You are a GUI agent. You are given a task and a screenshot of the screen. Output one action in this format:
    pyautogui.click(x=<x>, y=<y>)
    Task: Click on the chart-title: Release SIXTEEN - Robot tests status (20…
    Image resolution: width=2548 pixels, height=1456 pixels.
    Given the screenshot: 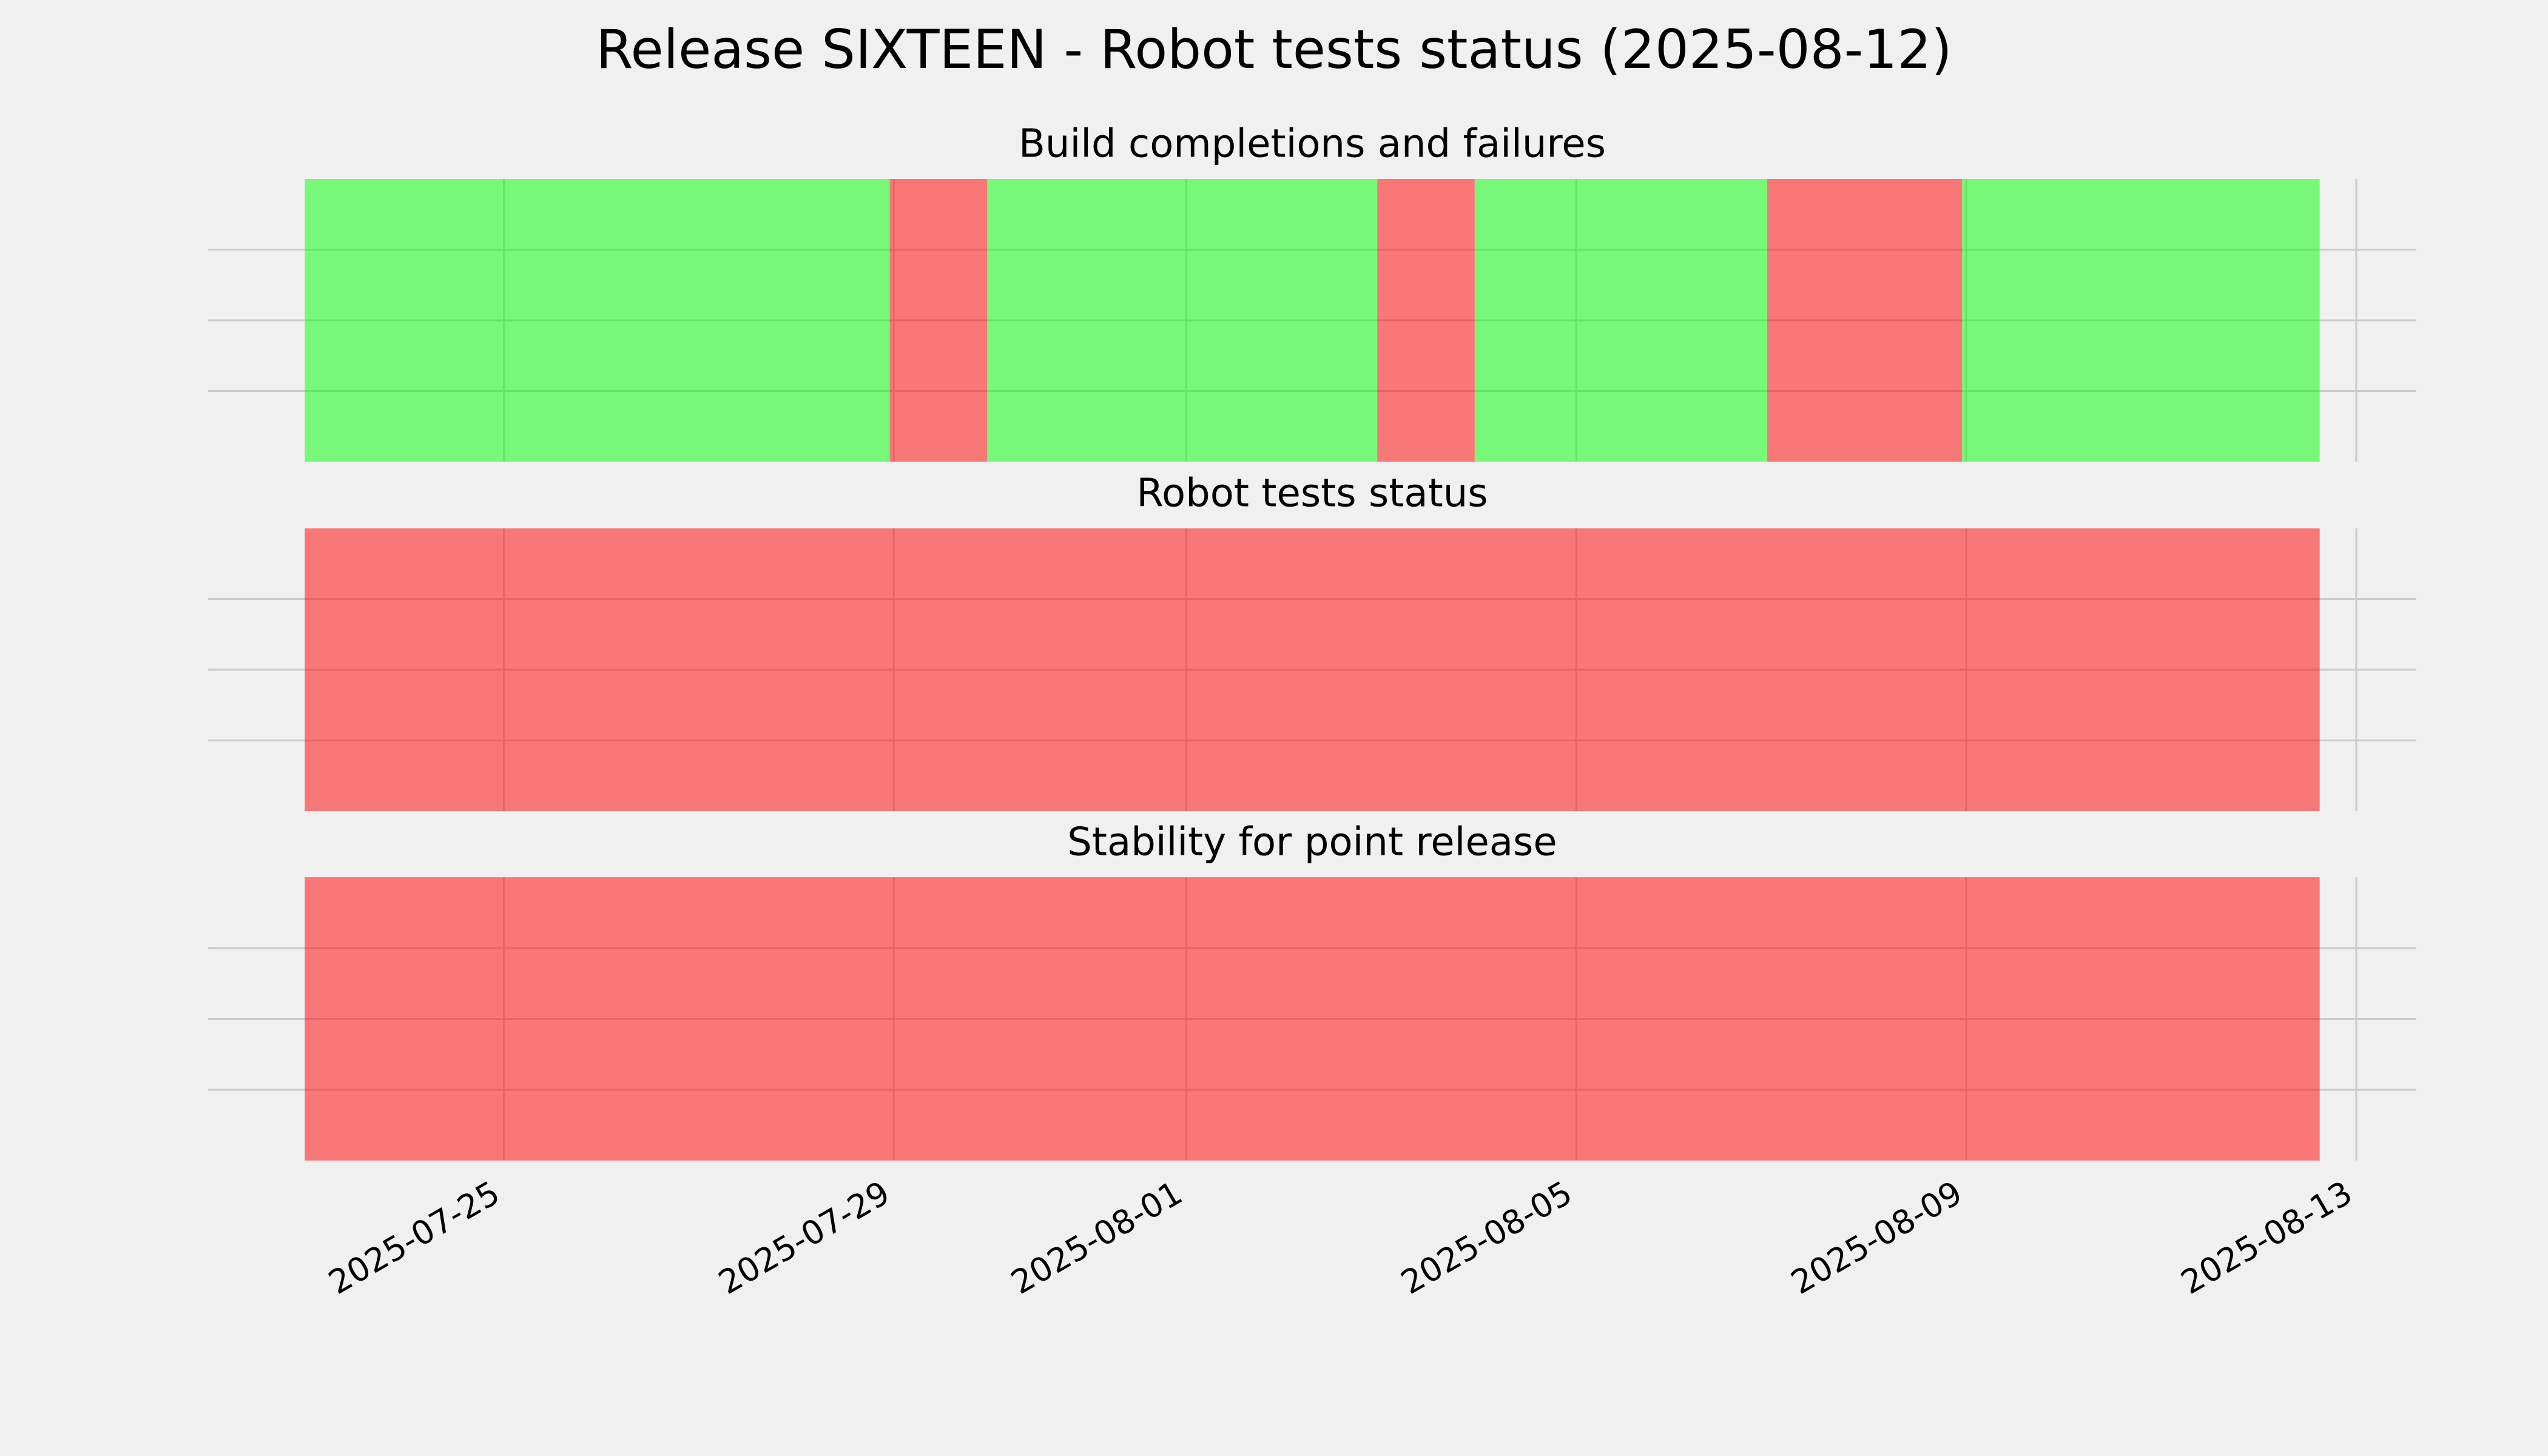 What is the action you would take?
    pyautogui.click(x=1274, y=49)
    